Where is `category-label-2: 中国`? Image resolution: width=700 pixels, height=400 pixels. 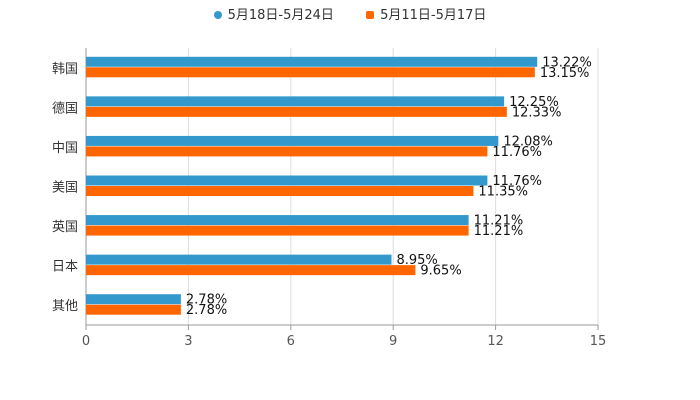
category-label-2: 中国 is located at coordinates (65, 148).